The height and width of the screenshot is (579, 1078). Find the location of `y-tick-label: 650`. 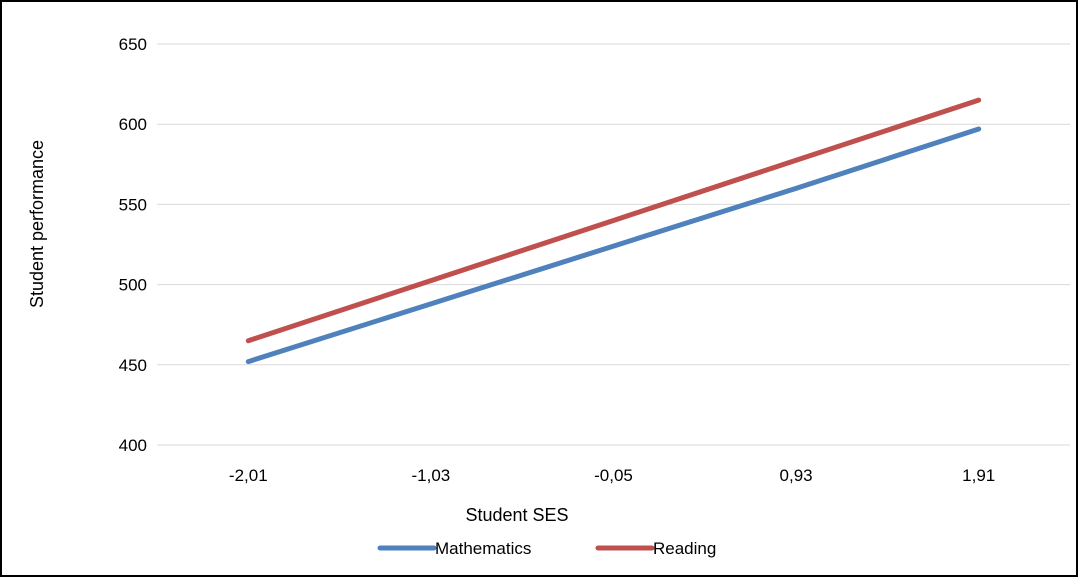

y-tick-label: 650 is located at coordinates (133, 44).